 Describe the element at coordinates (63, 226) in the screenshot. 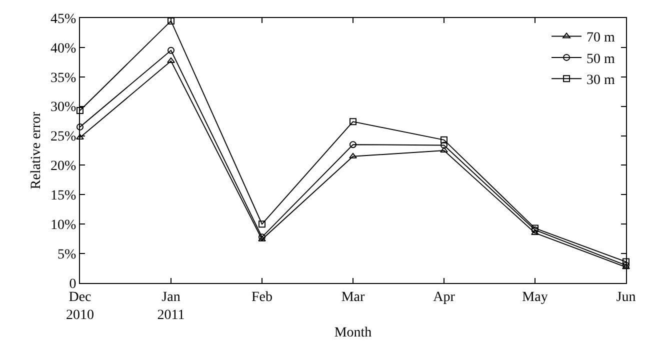

I see `y-tick-label: 10%` at that location.